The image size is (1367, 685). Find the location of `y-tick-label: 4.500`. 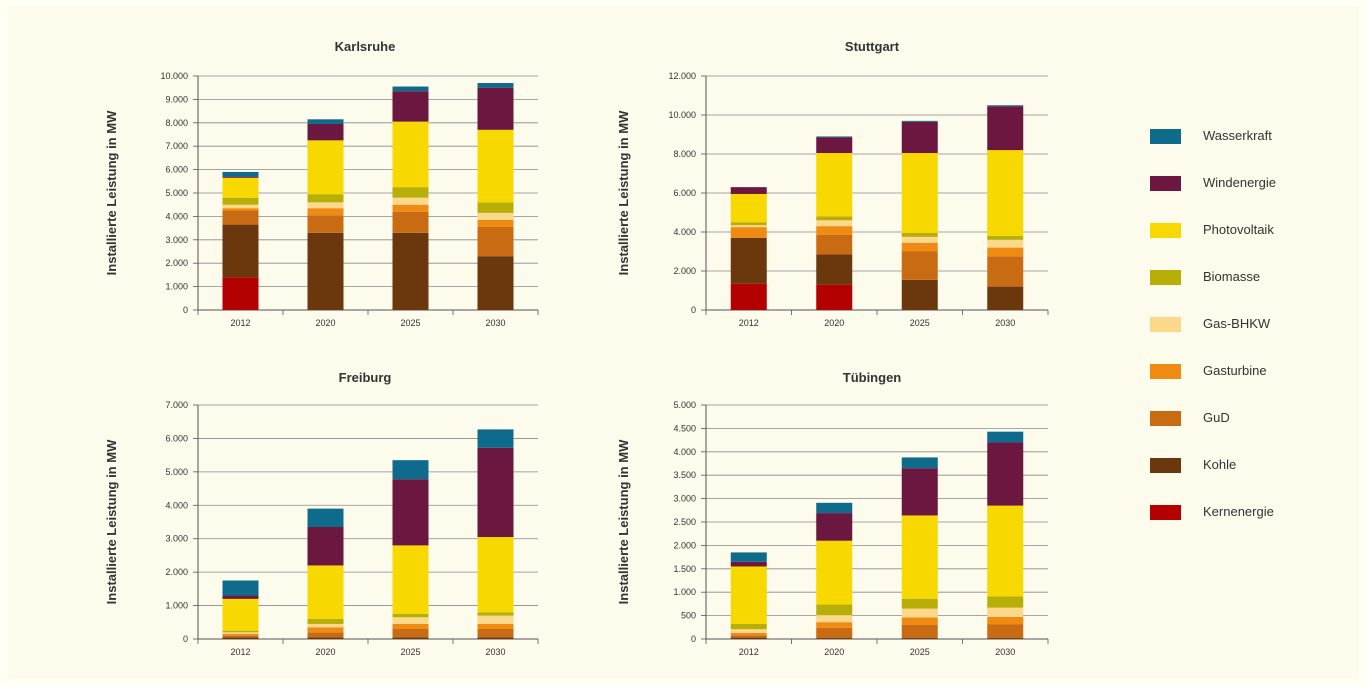

y-tick-label: 4.500 is located at coordinates (684, 428).